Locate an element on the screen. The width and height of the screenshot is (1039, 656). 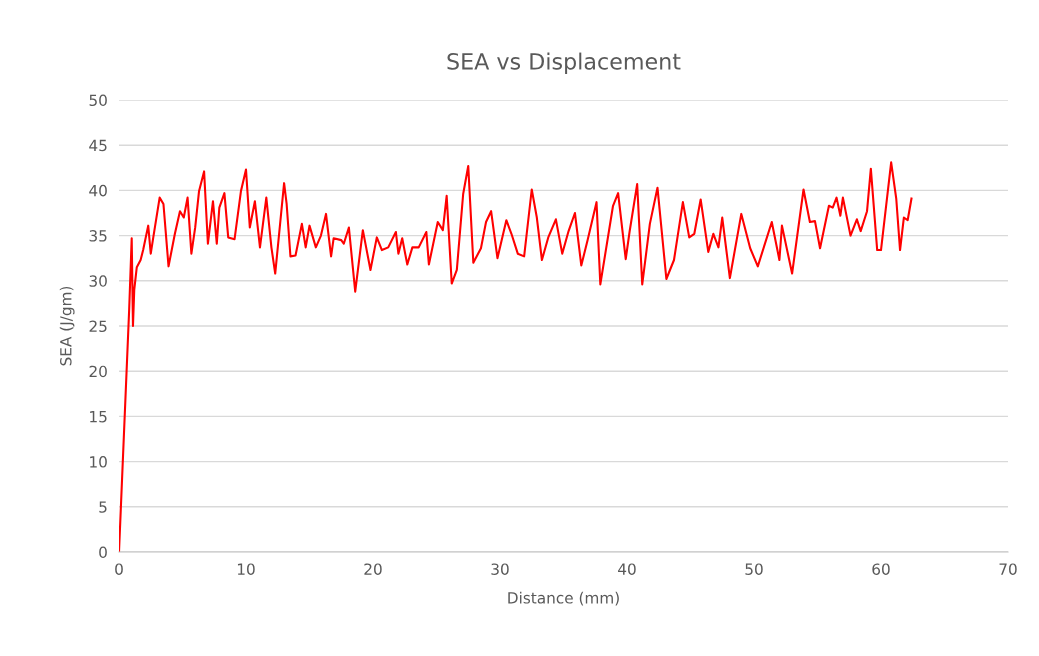
y-tick-label: 10 is located at coordinates (98, 462).